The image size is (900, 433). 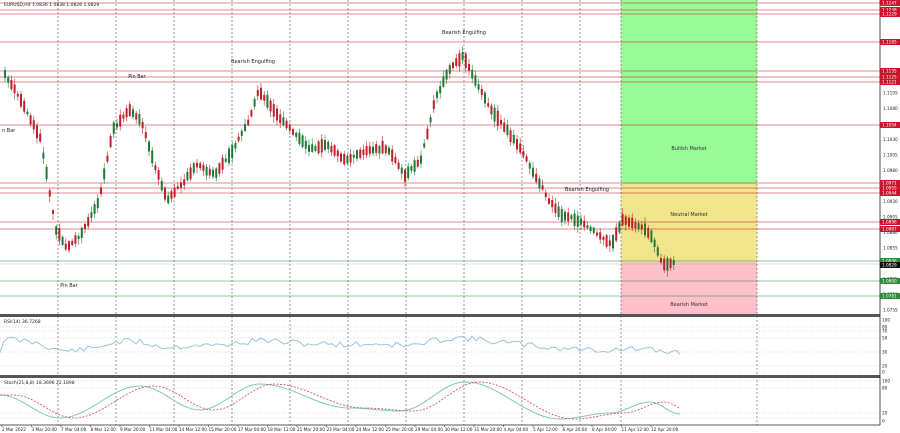 What do you see at coordinates (889, 125) in the screenshot?
I see `price-label-text: 1.1054` at bounding box center [889, 125].